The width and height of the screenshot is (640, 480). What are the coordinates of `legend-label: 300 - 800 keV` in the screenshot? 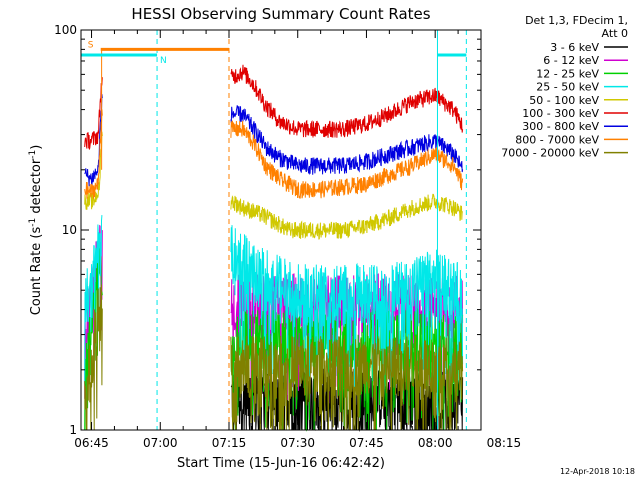 It's located at (560, 126).